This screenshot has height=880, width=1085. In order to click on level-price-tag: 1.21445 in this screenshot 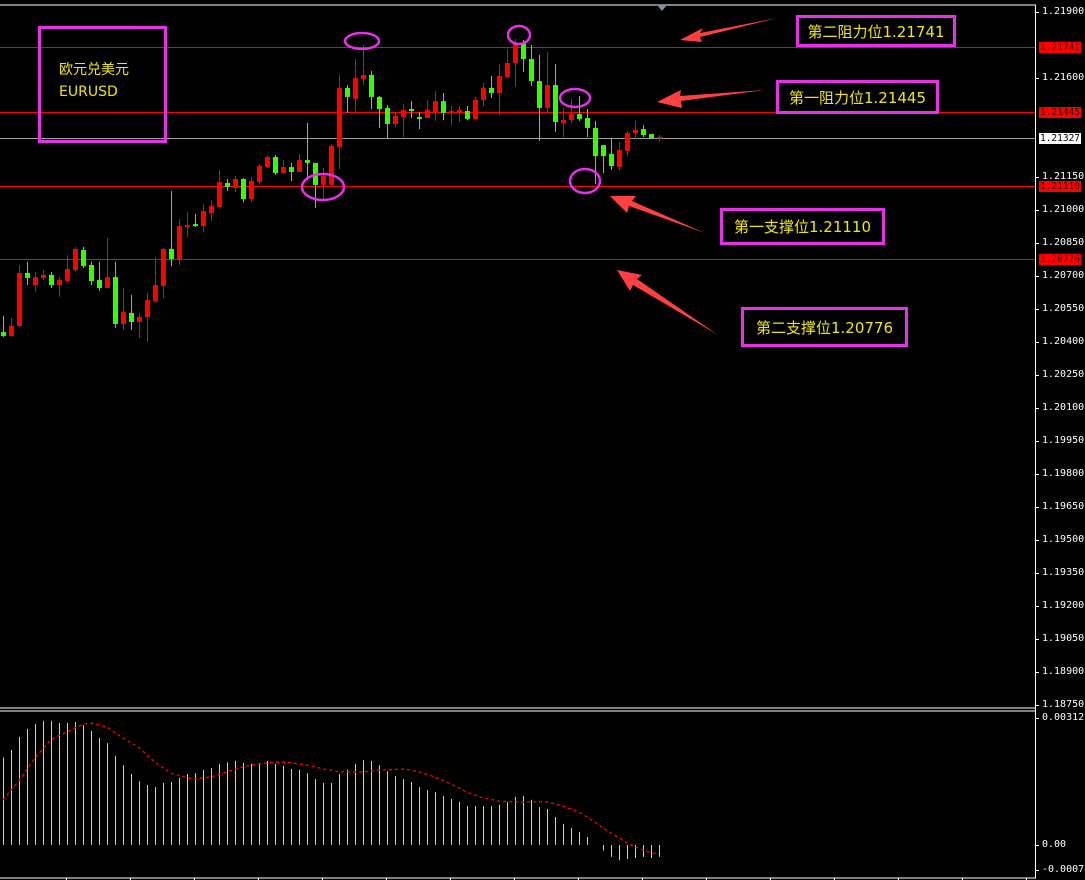, I will do `click(1060, 112)`.